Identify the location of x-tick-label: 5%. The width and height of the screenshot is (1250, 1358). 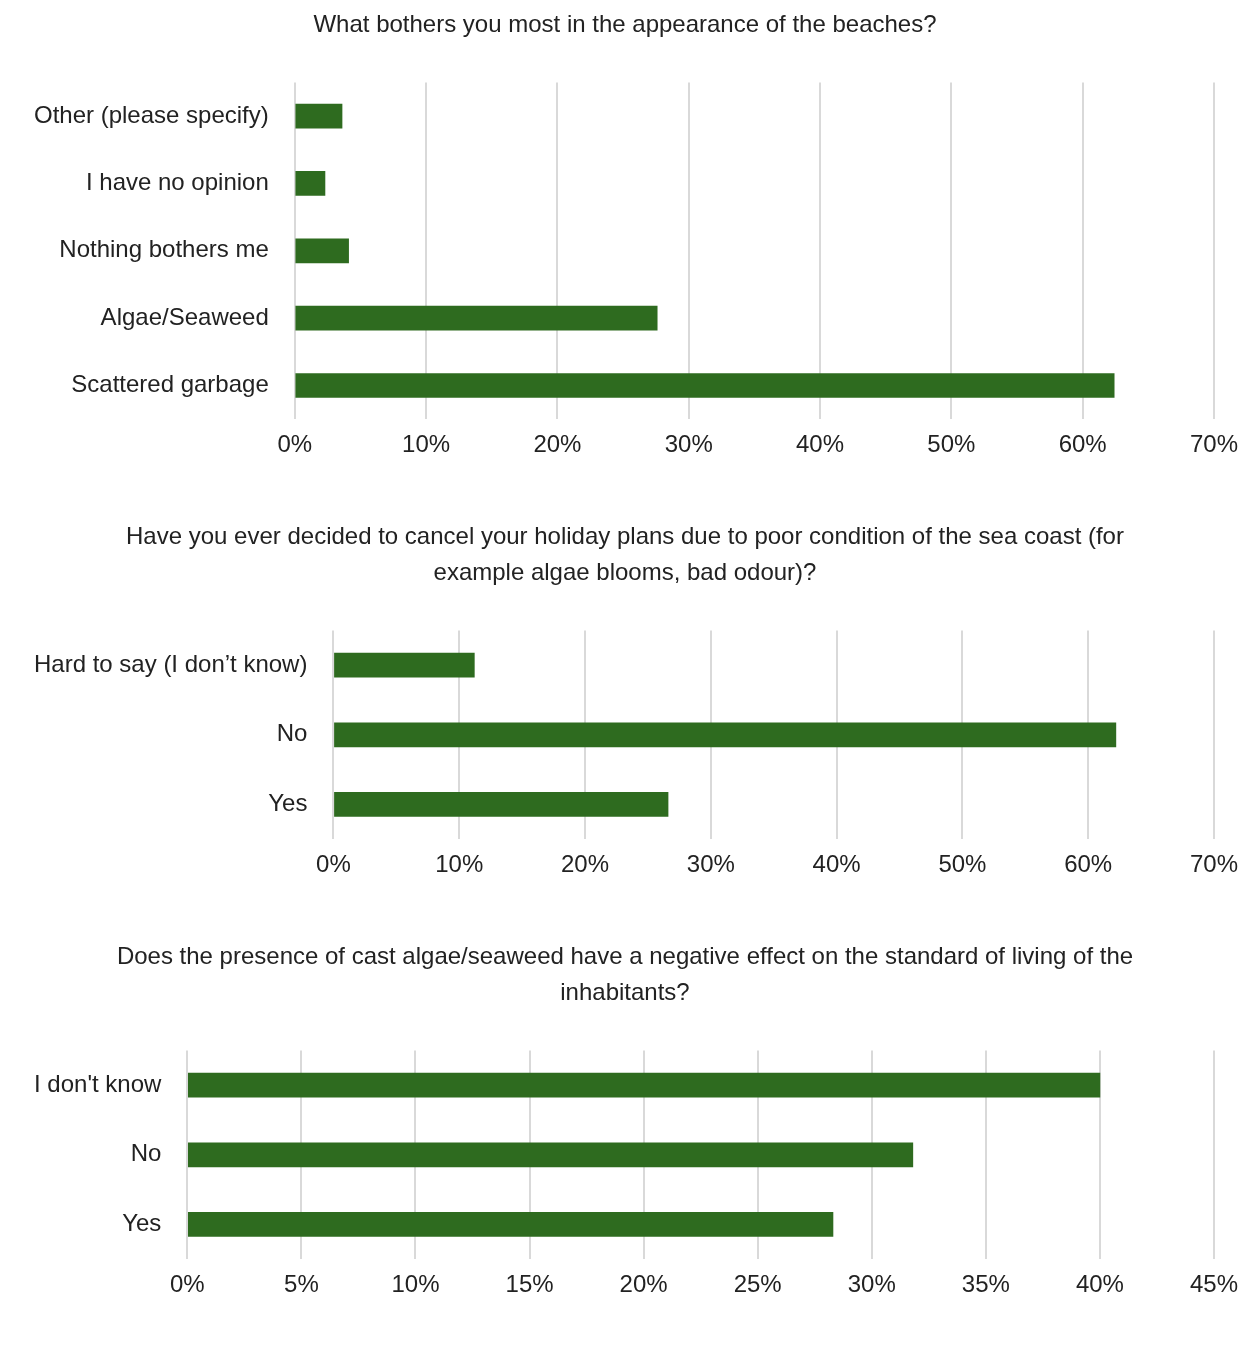
(301, 1284).